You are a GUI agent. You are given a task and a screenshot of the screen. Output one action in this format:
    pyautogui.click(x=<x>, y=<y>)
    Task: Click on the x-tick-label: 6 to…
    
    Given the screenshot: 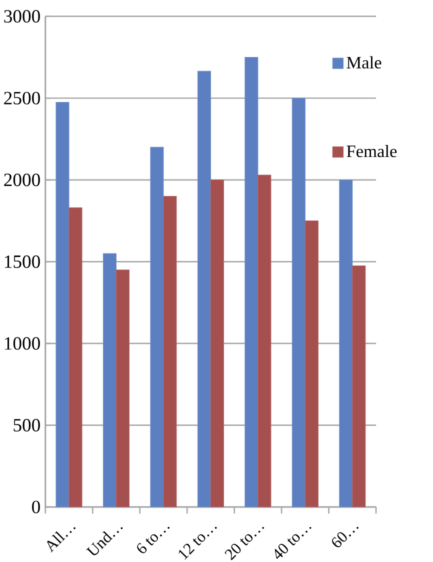 What is the action you would take?
    pyautogui.click(x=153, y=540)
    